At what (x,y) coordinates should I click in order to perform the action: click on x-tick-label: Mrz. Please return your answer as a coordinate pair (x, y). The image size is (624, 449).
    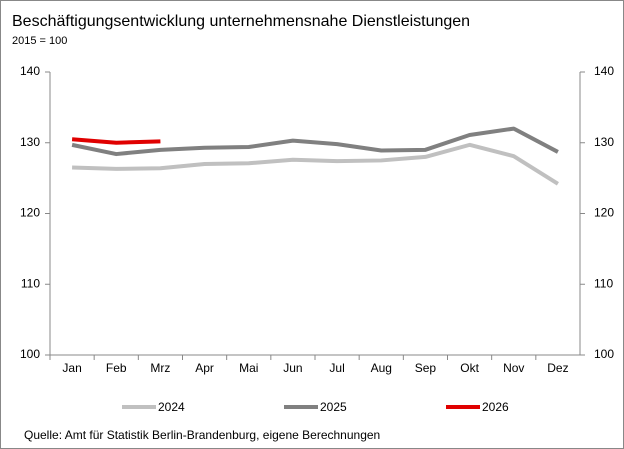
    Looking at the image, I should click on (160, 368).